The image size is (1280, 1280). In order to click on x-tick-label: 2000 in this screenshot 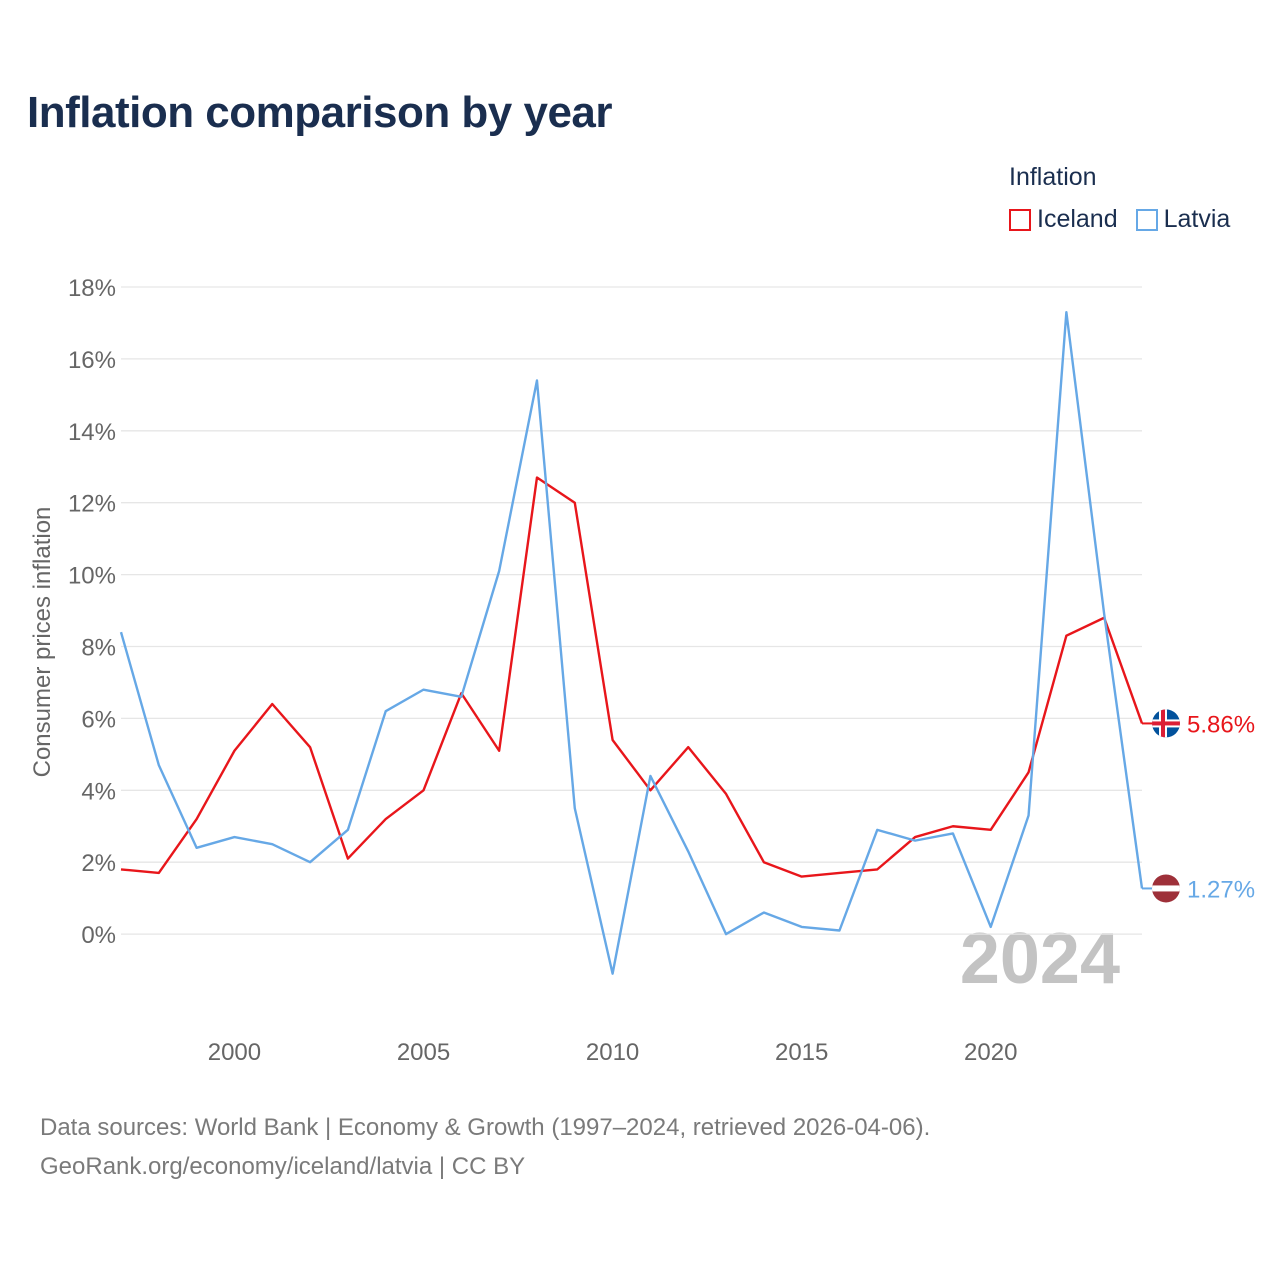, I will do `click(234, 1052)`.